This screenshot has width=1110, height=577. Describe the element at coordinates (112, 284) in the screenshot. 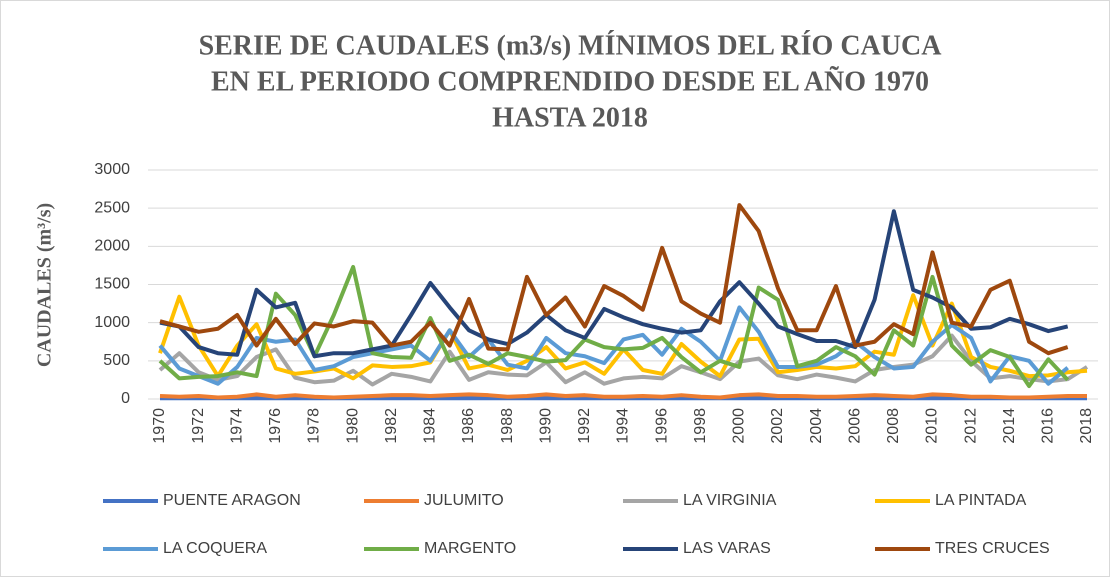

I see `y-tick-label: 1500` at that location.